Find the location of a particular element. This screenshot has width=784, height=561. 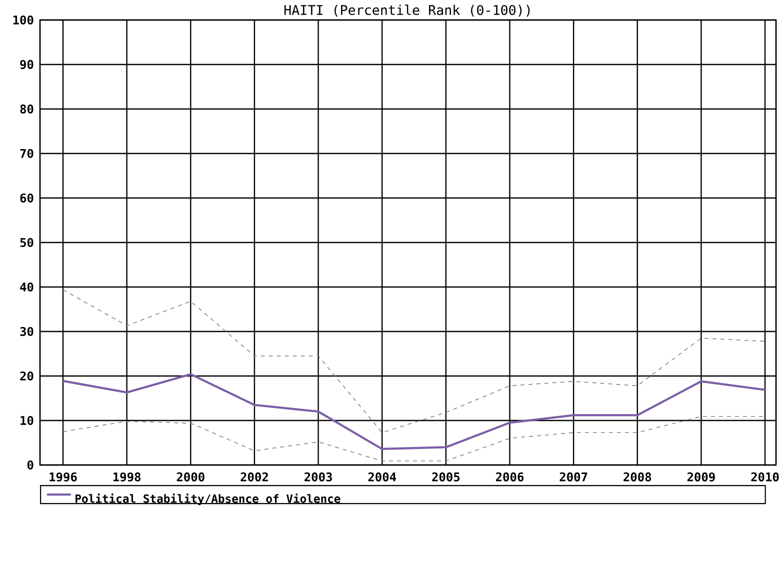

x-tick-label: 2002 is located at coordinates (254, 477).